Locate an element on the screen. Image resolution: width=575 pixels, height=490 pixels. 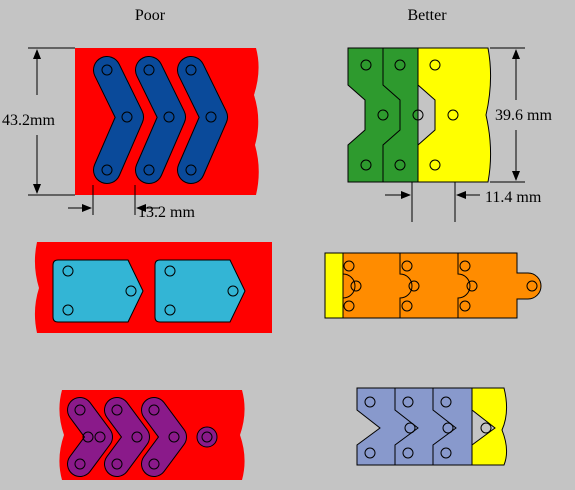
dimension-39: 39.6 mm is located at coordinates (521, 115).